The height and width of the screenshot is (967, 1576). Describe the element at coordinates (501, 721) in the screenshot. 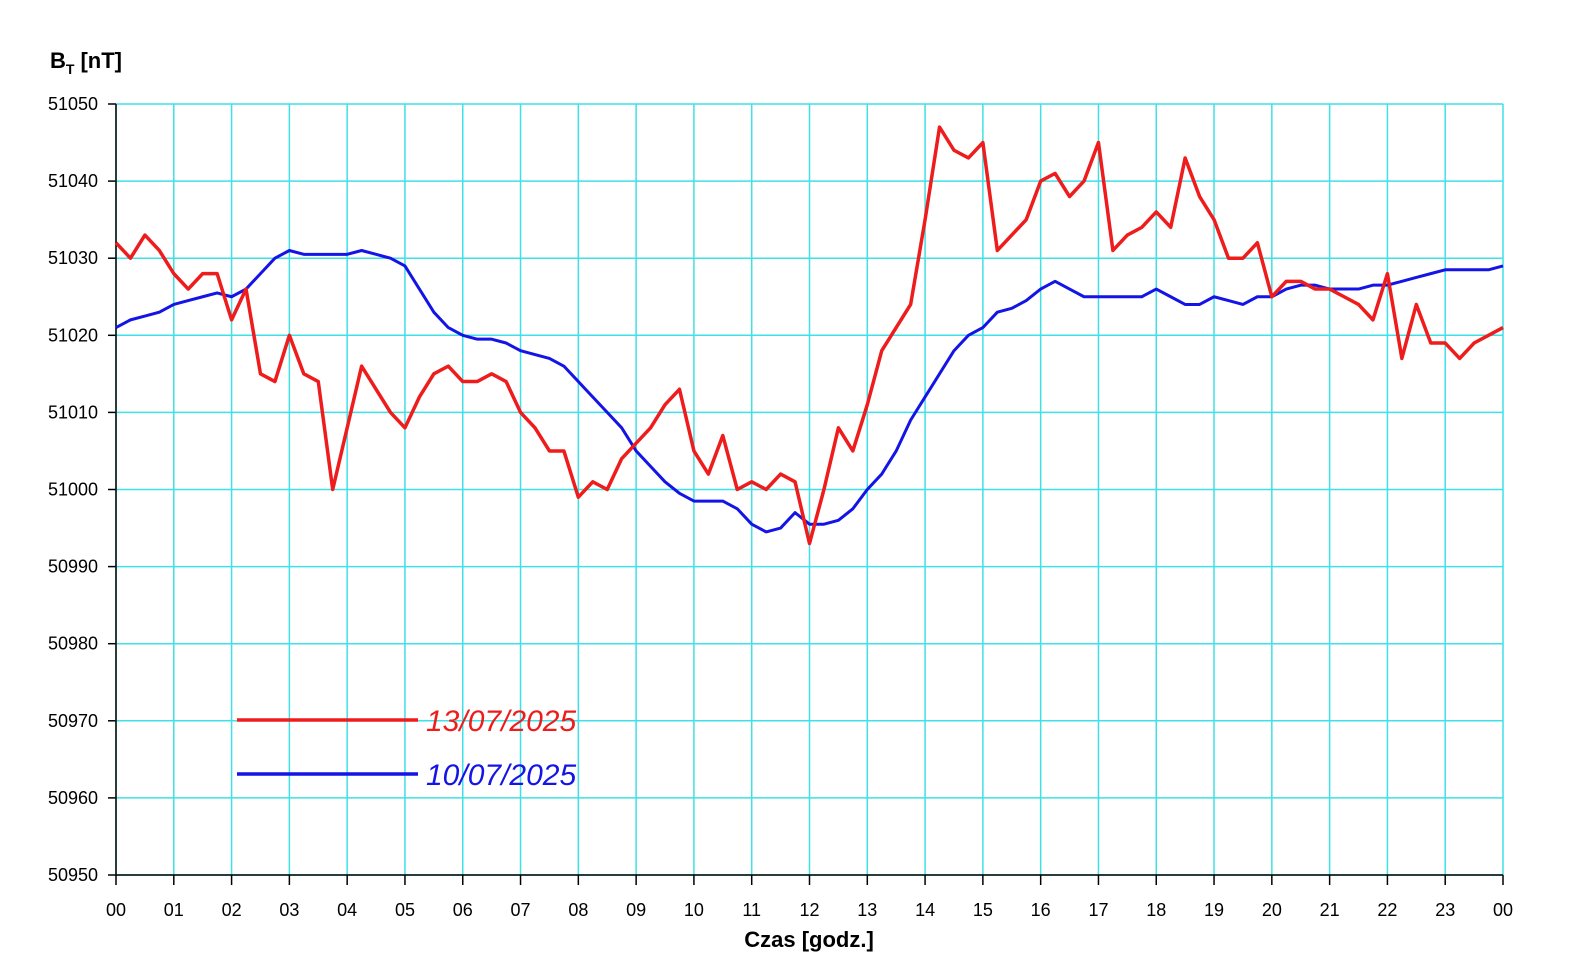

I see `legend-label: 13/07/2025` at that location.